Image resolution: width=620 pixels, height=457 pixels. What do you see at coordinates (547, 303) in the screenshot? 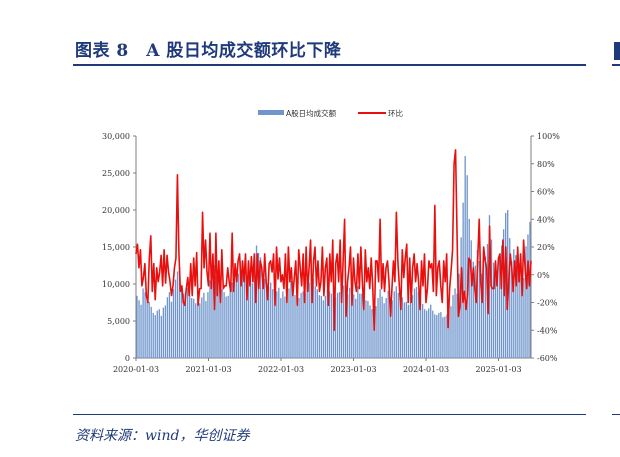
I see `right-tick-label: -20%` at bounding box center [547, 303].